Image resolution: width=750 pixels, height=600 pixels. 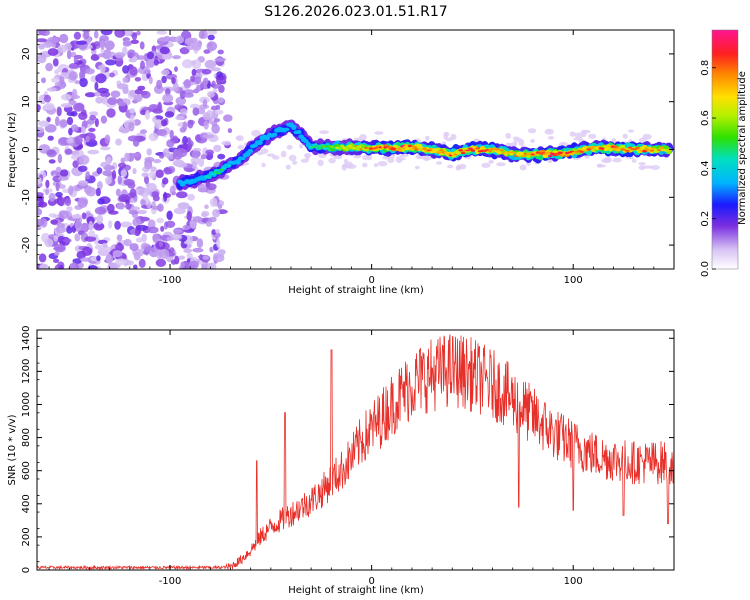 I want to click on y-tick-label: 1000, so click(x=26, y=404).